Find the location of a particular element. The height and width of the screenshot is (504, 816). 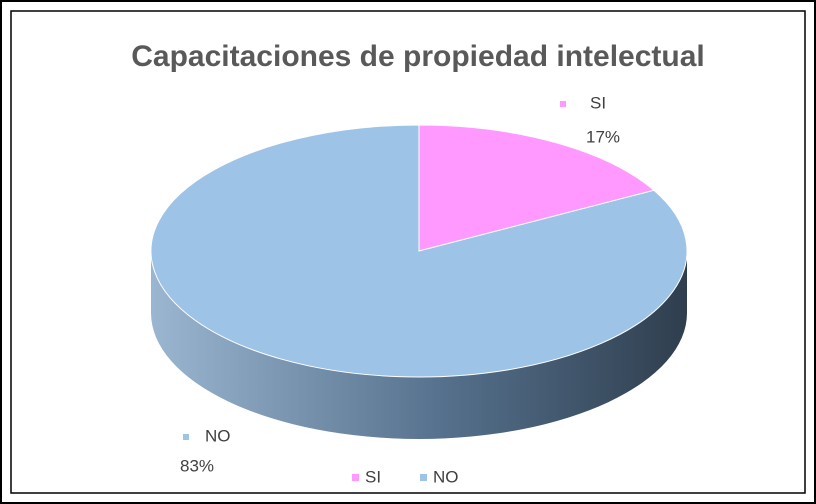

legend-label: NO is located at coordinates (446, 476).